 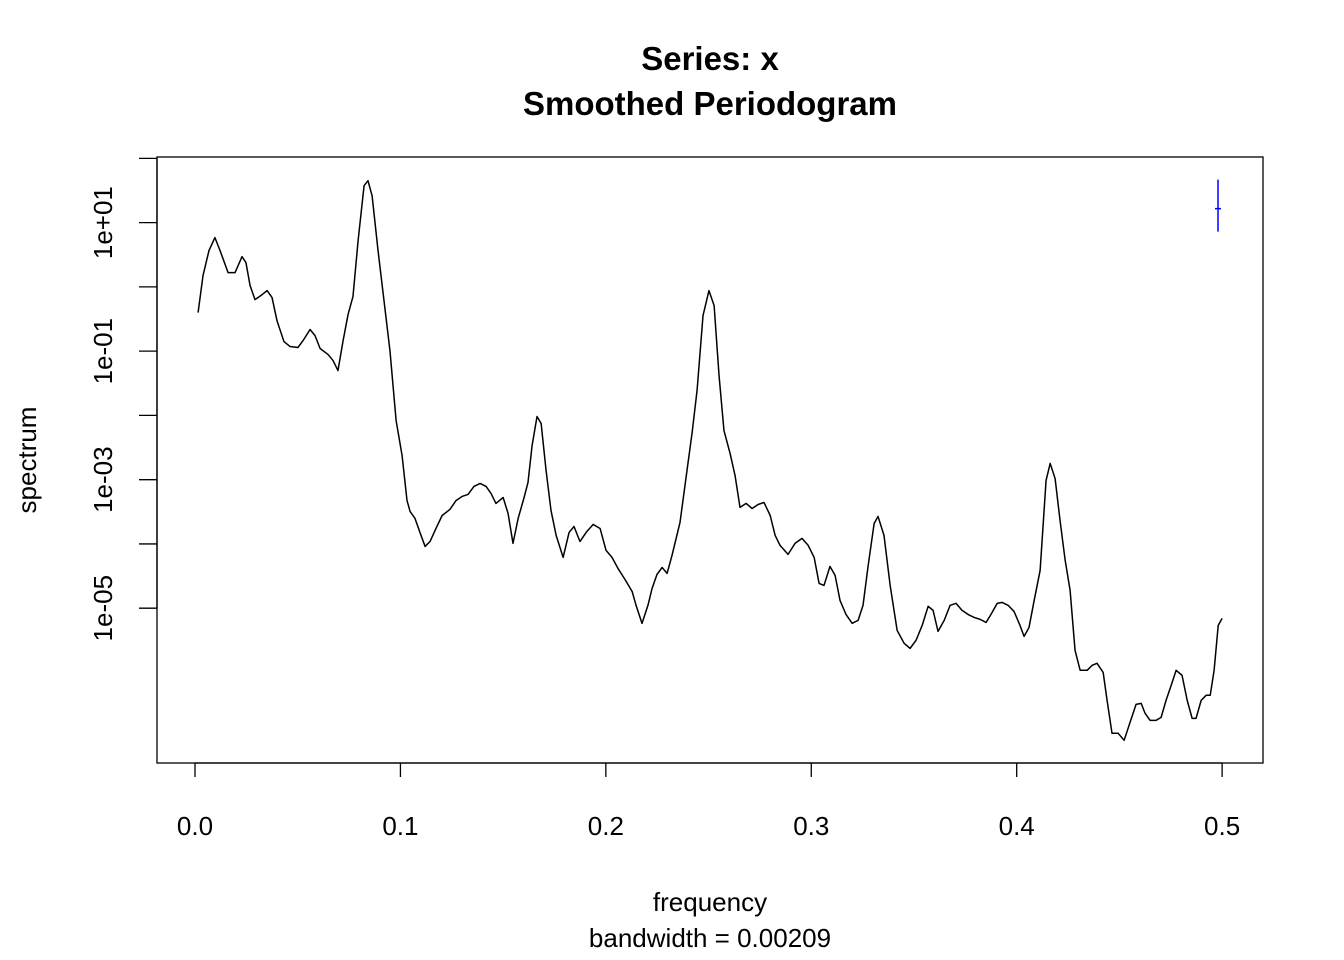 I want to click on x-axis-label: frequency, so click(x=710, y=902).